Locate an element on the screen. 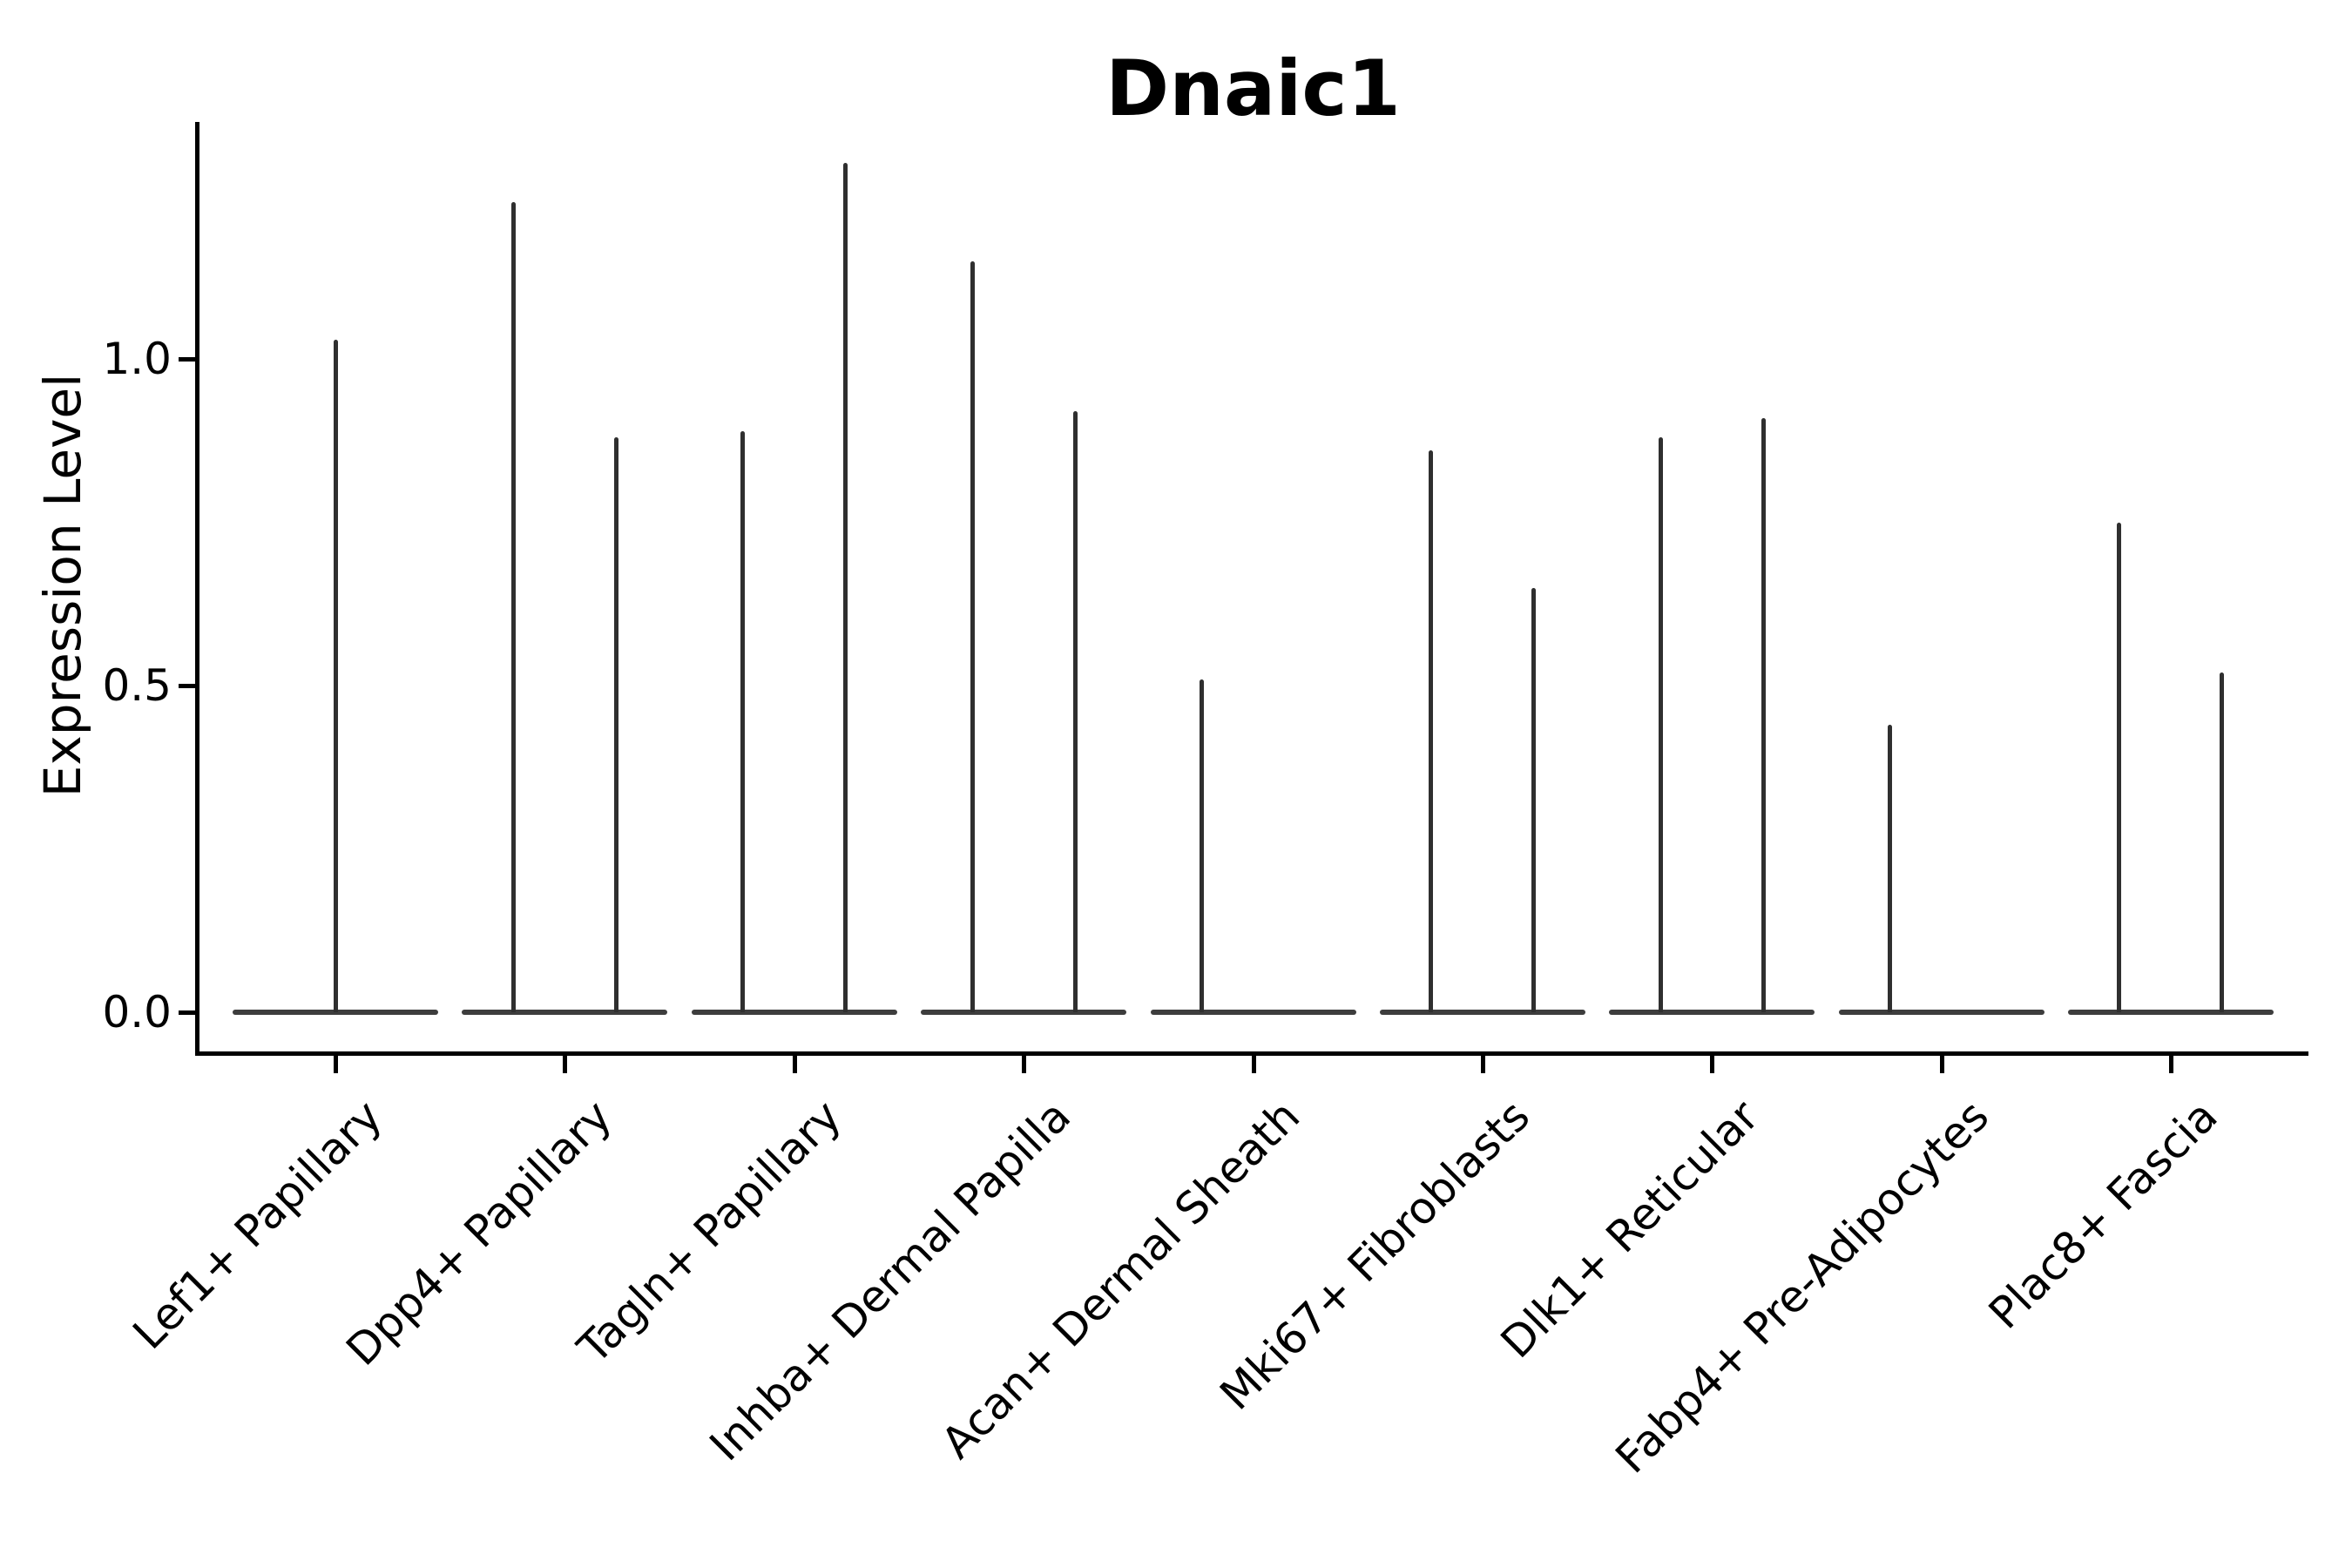 This screenshot has height=1568, width=2352. y-tick-label: 0.5 is located at coordinates (137, 685).